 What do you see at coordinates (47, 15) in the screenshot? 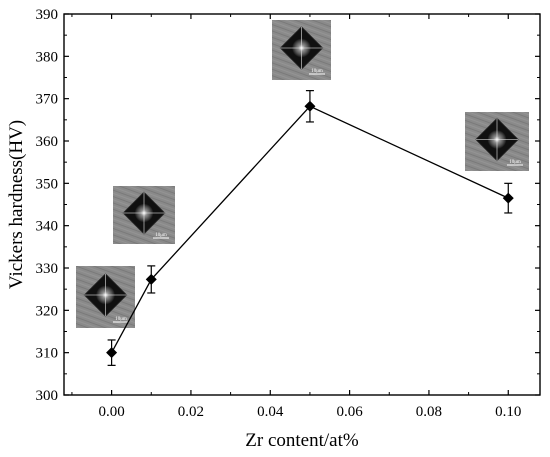
I see `y-tick-label: 390` at bounding box center [47, 15].